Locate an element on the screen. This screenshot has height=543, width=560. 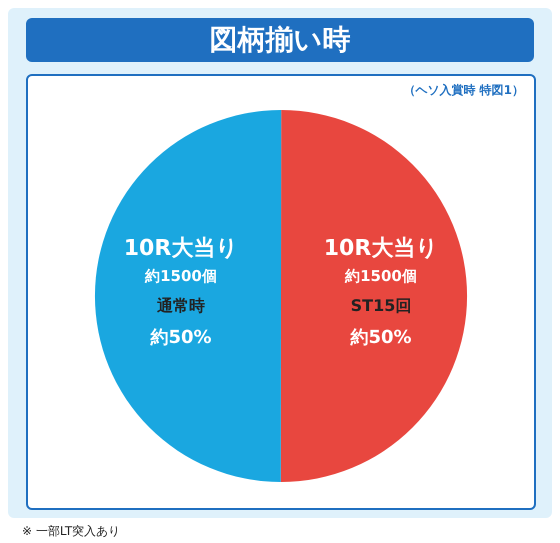
slice-label: 通常時 is located at coordinates (180, 305).